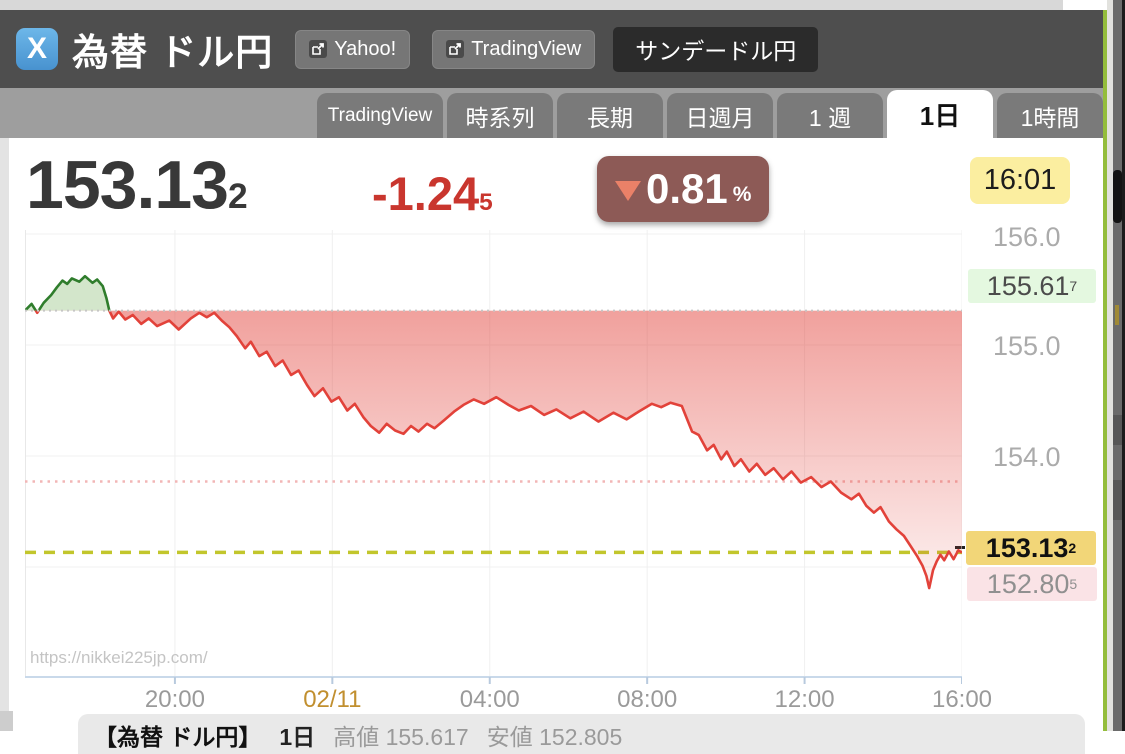 Image resolution: width=1125 pixels, height=754 pixels. I want to click on footer-title: 【為替 ドル円】, so click(178, 737).